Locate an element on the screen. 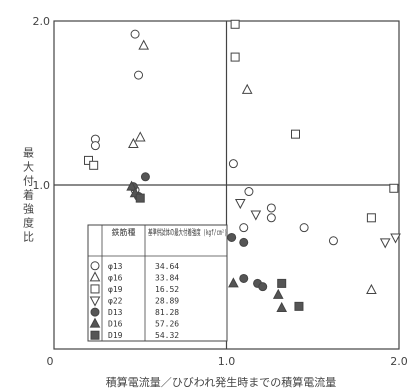 Image resolution: width=410 pixels, height=391 pixels. y-axis-title: 最大付着強度比 is located at coordinates (28, 196).